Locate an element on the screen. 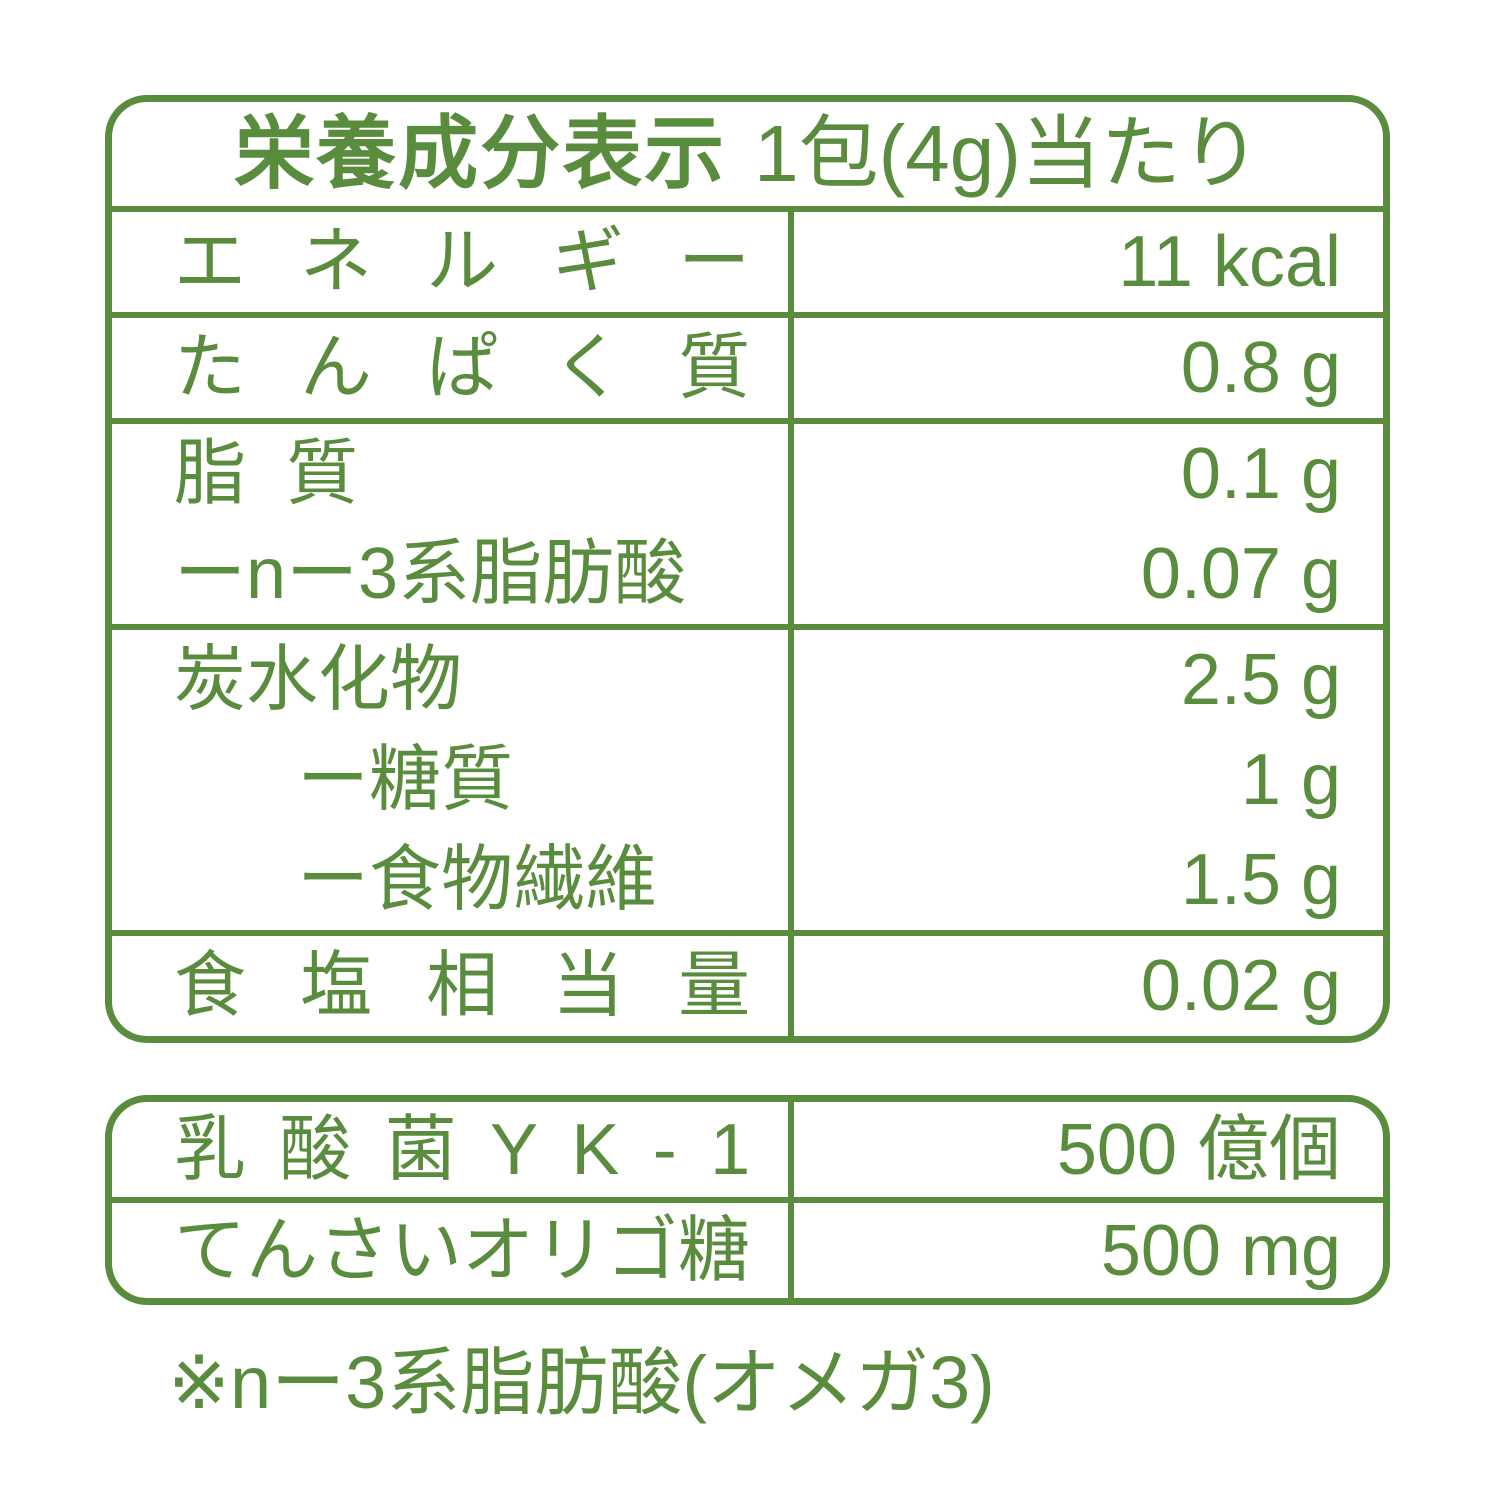 The image size is (1500, 1500). row-label: 炭水化物 is located at coordinates (450, 680).